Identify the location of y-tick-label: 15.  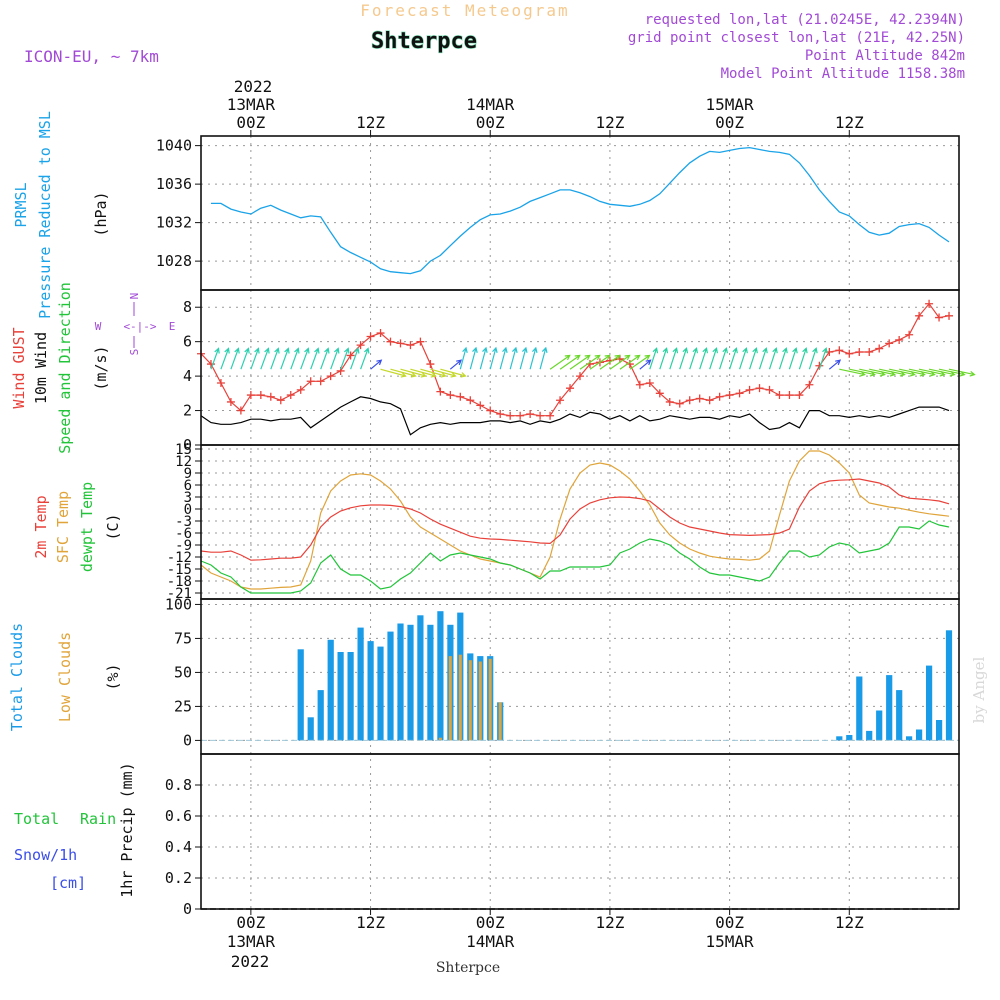
(183, 450).